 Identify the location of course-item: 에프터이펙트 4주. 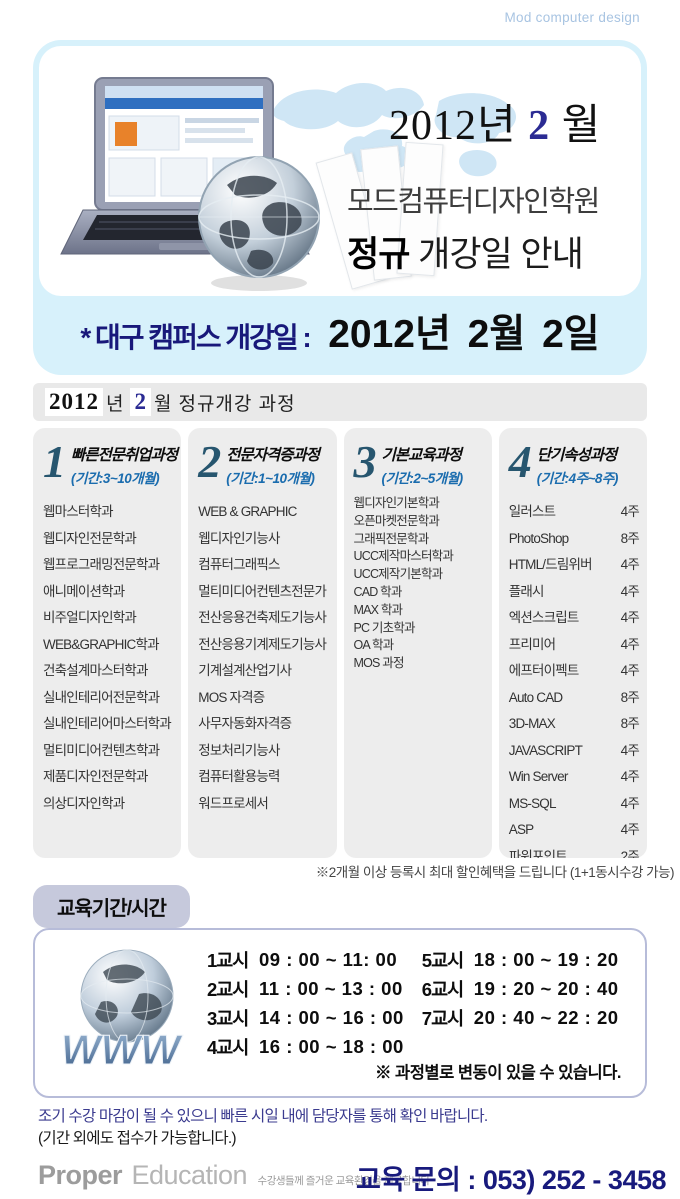
(574, 670).